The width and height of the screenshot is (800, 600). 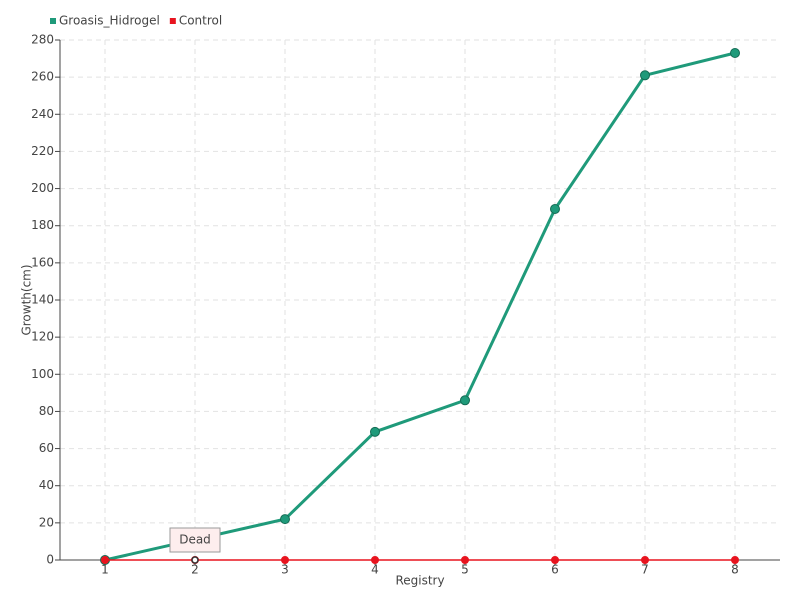 What do you see at coordinates (419, 581) in the screenshot?
I see `x-axis-label: Registry` at bounding box center [419, 581].